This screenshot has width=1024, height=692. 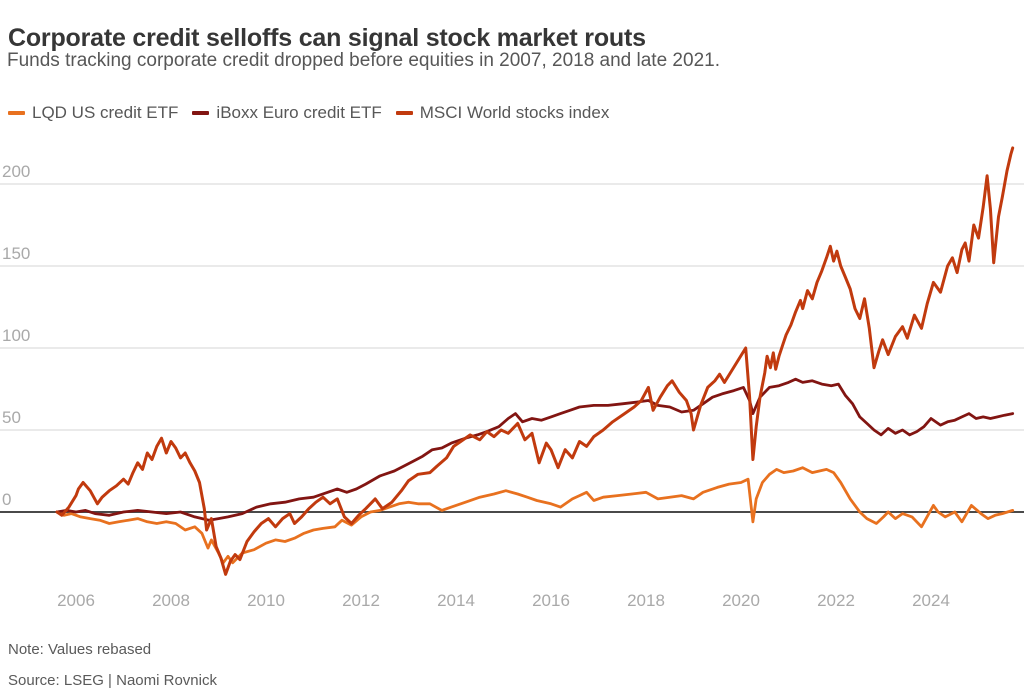 I want to click on x-axis-label: 2014, so click(x=456, y=600).